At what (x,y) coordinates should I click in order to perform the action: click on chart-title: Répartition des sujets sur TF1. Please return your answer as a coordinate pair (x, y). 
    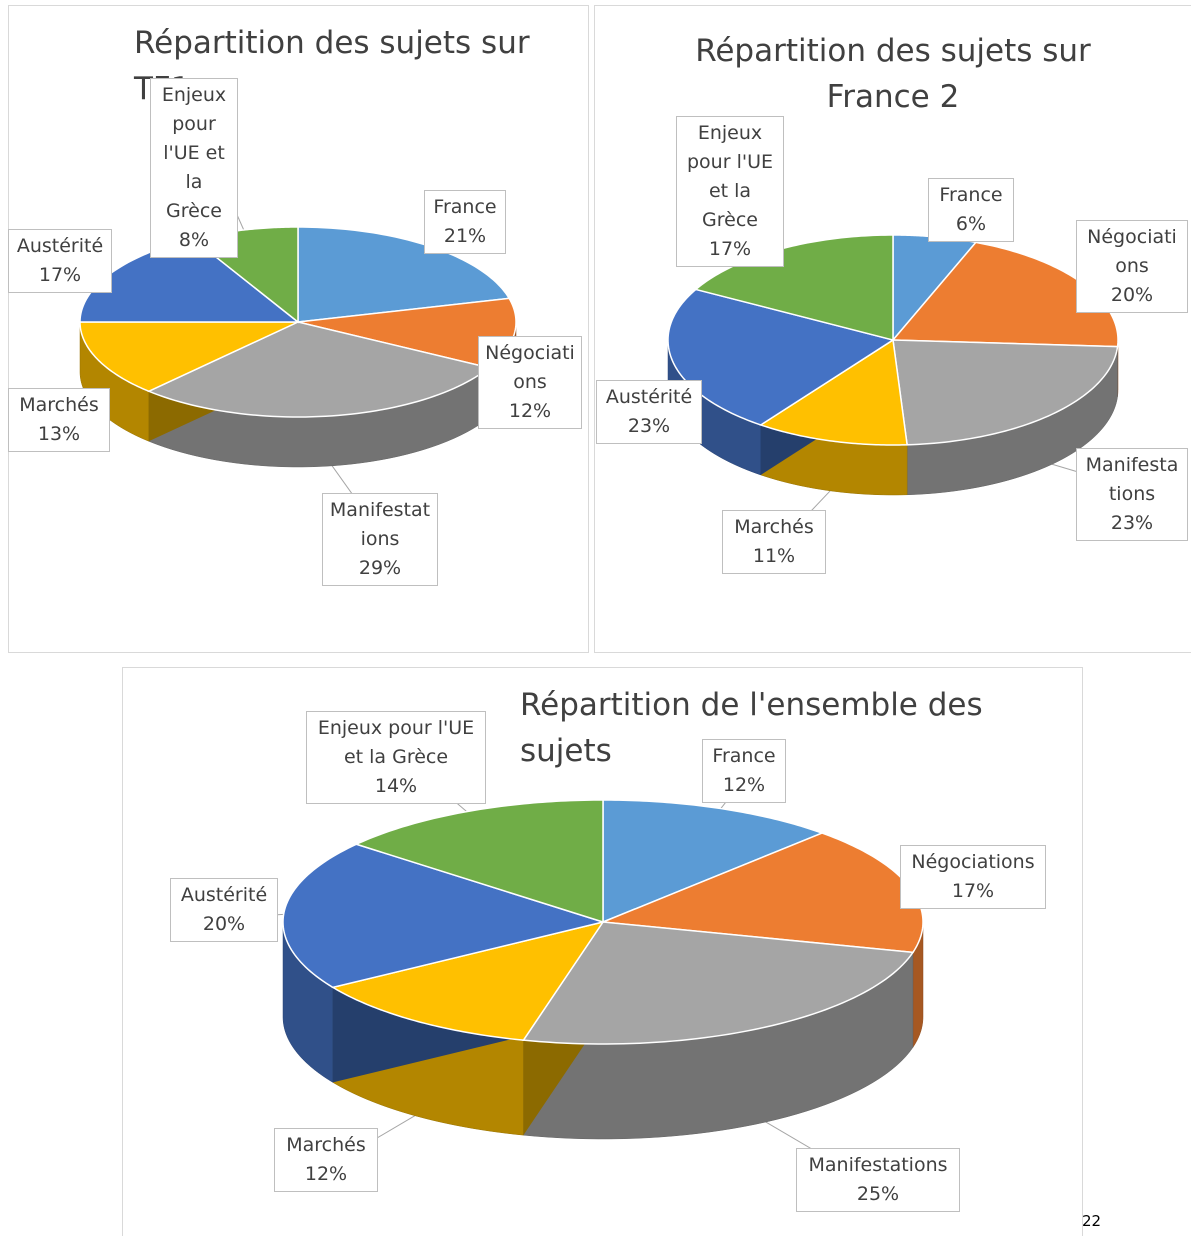
    Looking at the image, I should click on (332, 66).